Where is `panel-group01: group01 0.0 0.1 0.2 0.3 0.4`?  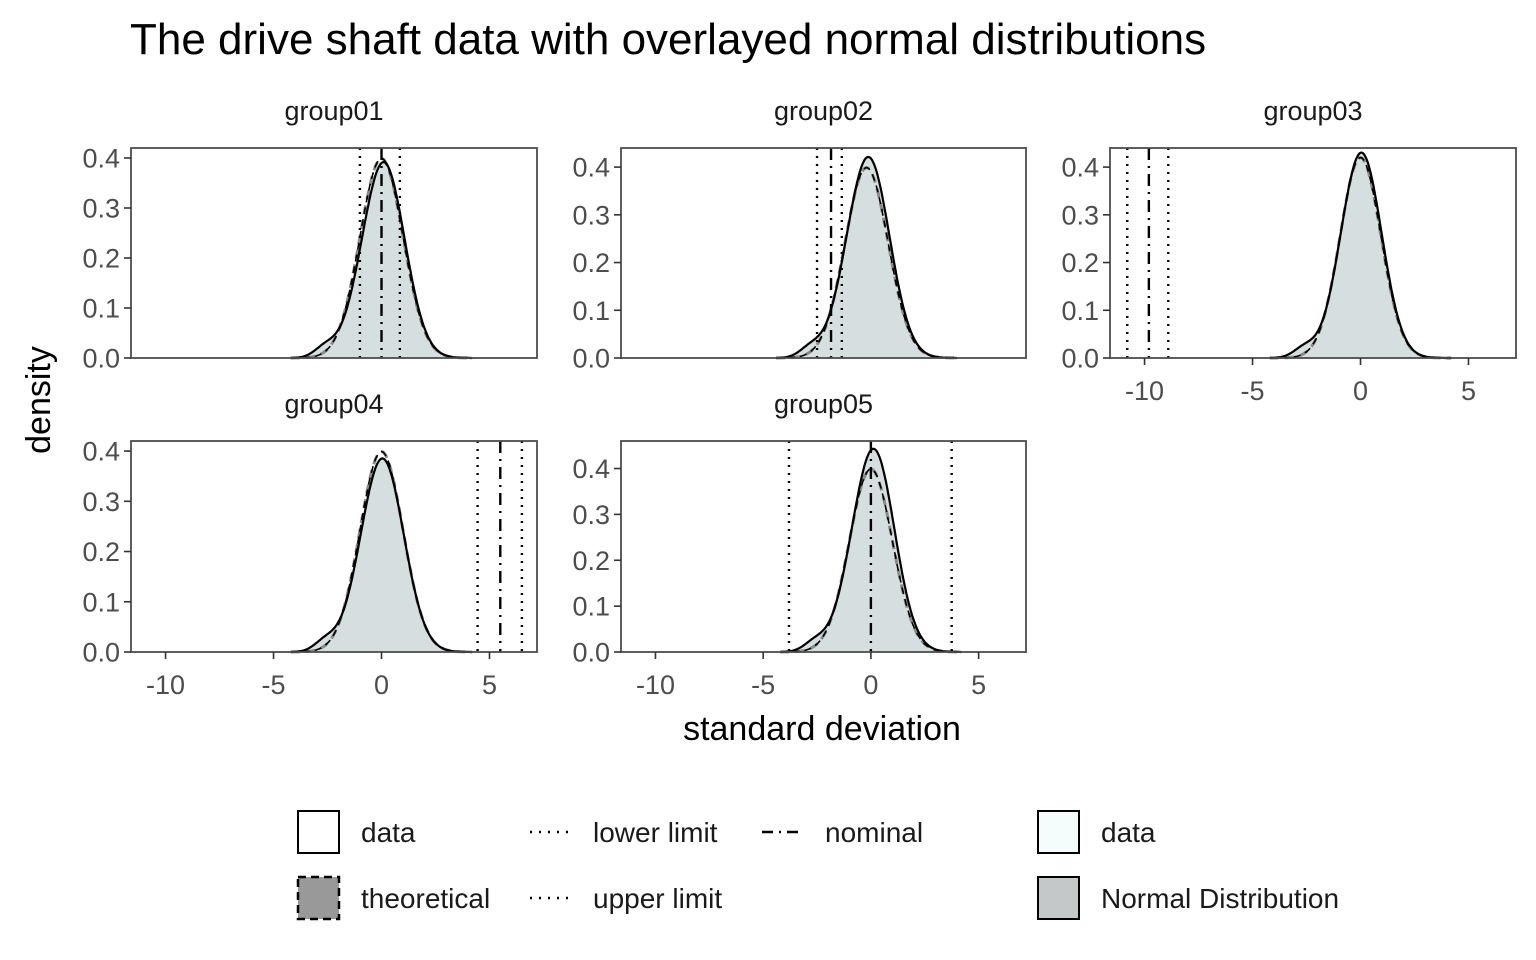 panel-group01: group01 0.0 0.1 0.2 0.3 0.4 is located at coordinates (310, 235).